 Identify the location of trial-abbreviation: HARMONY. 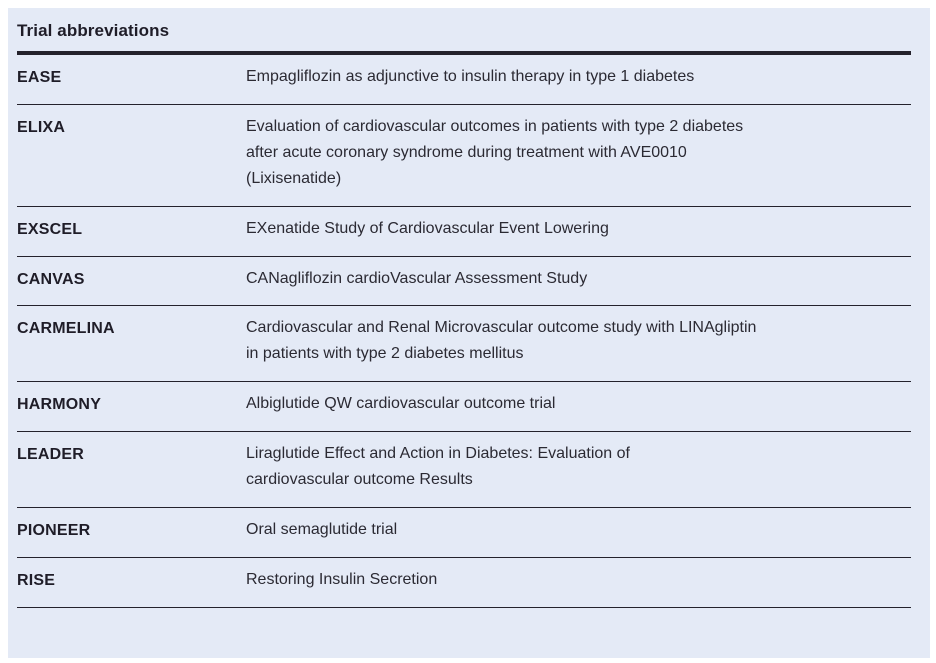
(59, 405).